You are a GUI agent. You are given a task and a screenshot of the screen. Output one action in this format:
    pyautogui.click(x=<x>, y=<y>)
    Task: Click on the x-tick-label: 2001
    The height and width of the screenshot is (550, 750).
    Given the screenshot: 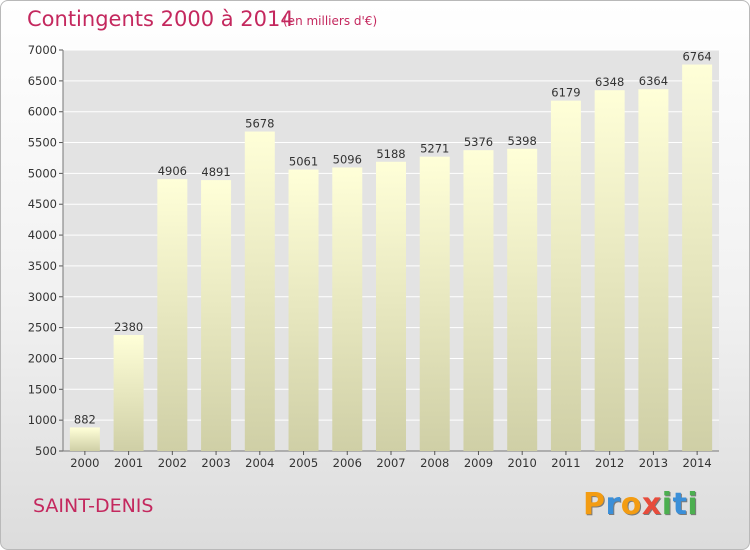 What is the action you would take?
    pyautogui.click(x=128, y=463)
    